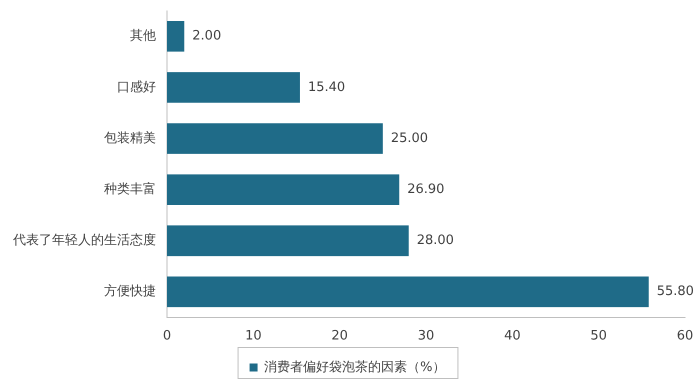 This screenshot has width=700, height=388. I want to click on y-tick-label: 代表了年轻人的生活态度, so click(84, 240).